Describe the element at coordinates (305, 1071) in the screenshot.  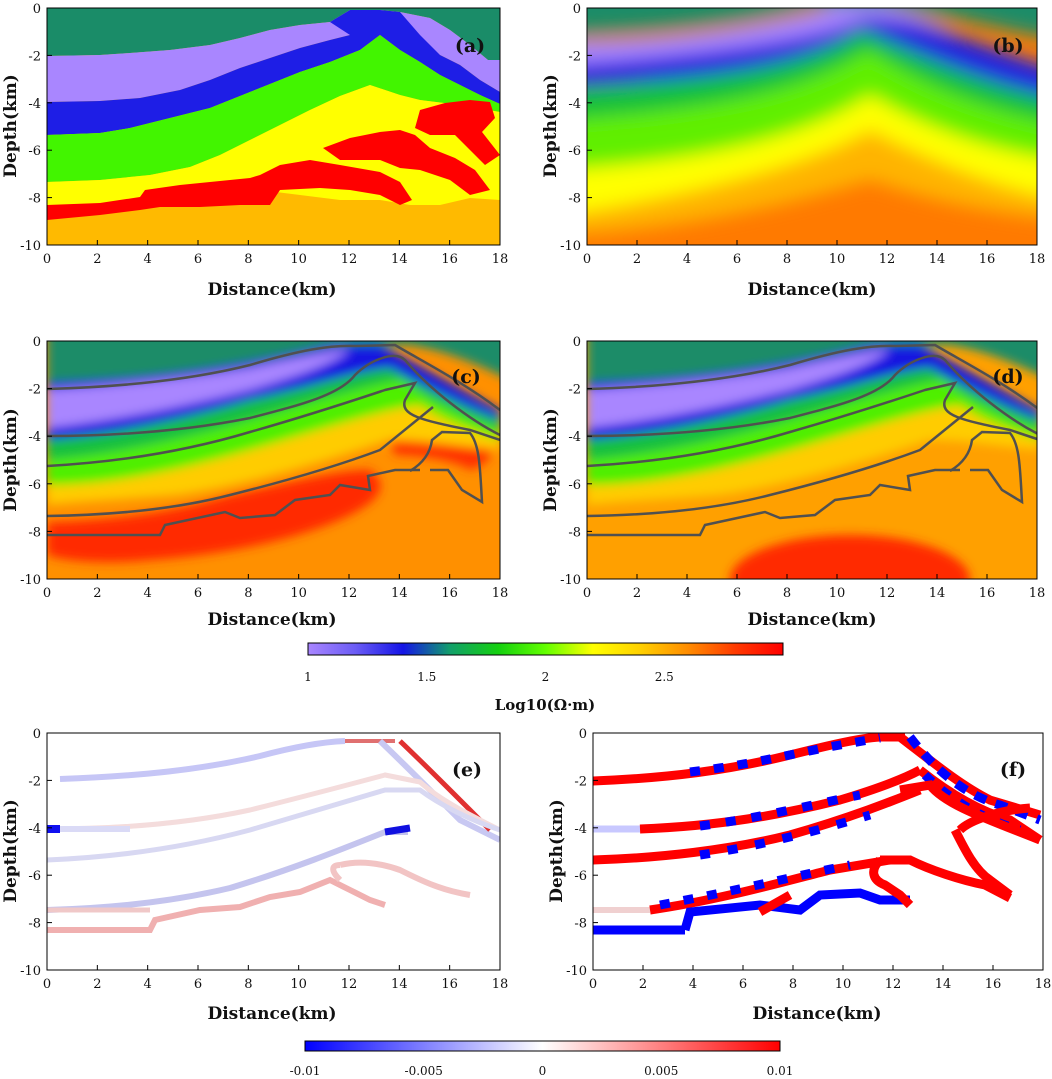
I see `difference-colorbar-tick-label: -0.01` at that location.